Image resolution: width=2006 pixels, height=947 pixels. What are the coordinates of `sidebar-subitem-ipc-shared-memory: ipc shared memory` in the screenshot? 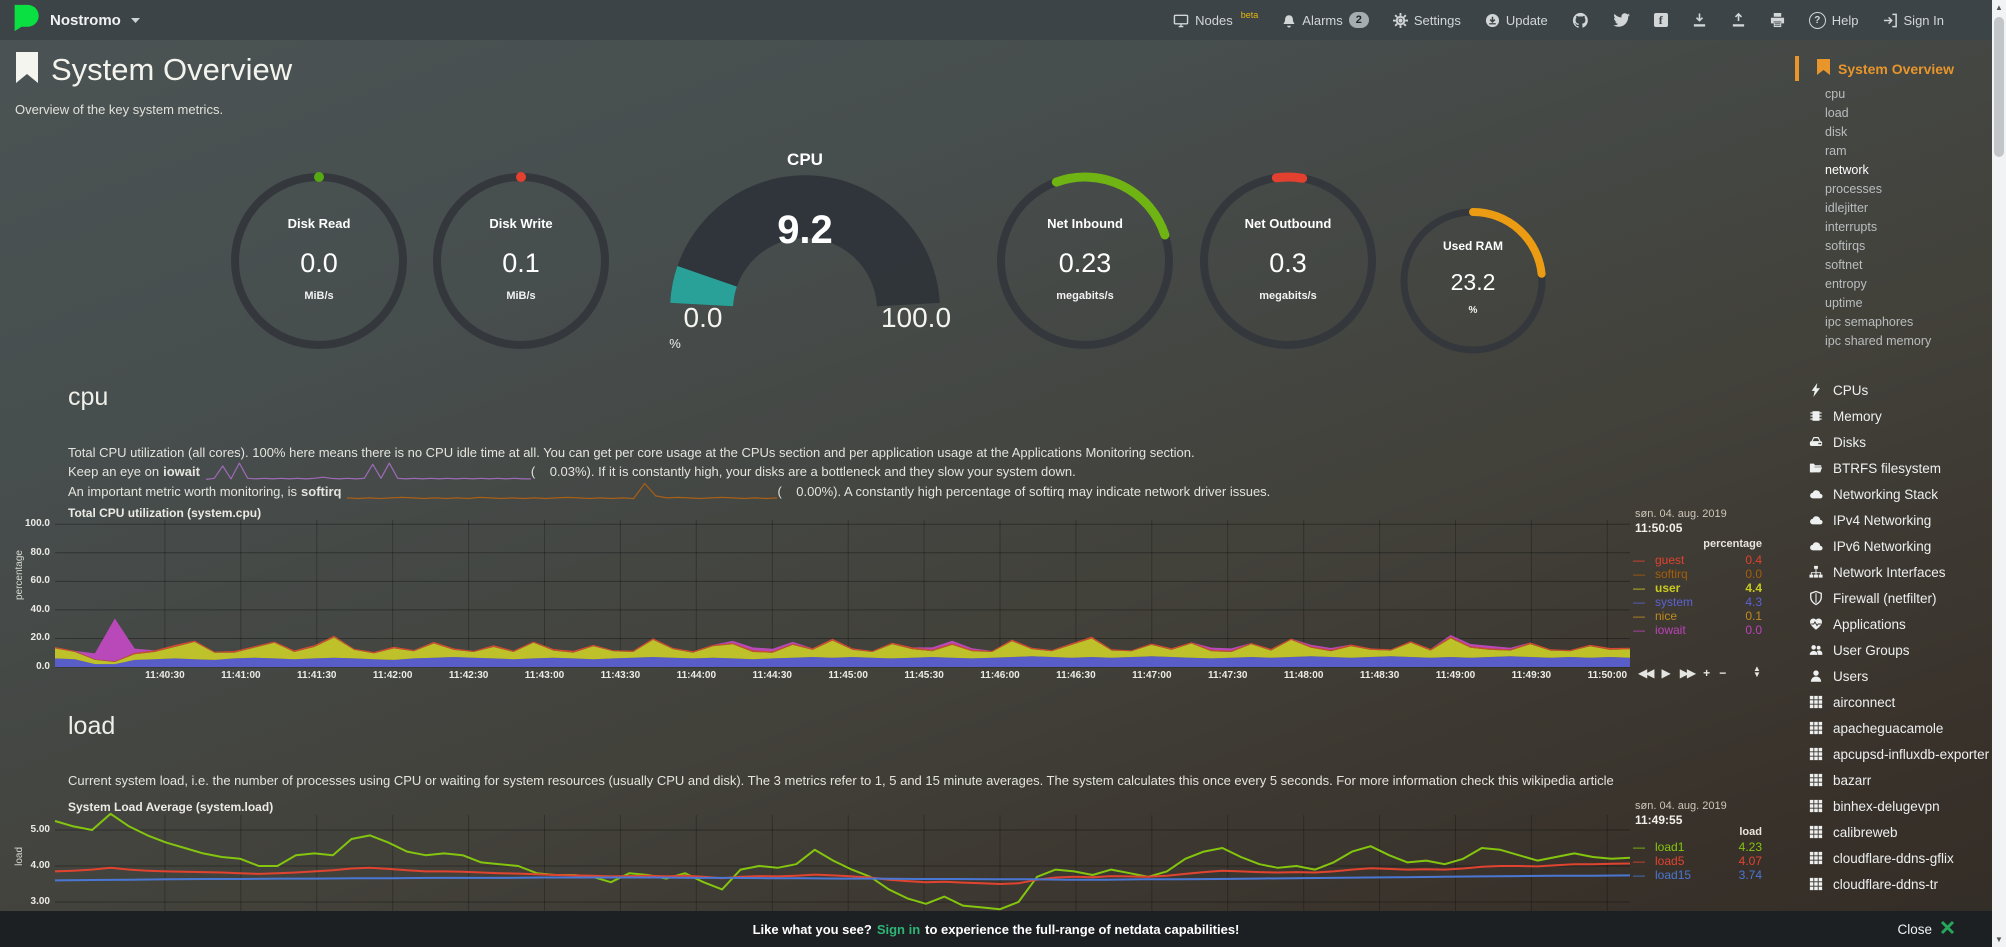 It's located at (1878, 341).